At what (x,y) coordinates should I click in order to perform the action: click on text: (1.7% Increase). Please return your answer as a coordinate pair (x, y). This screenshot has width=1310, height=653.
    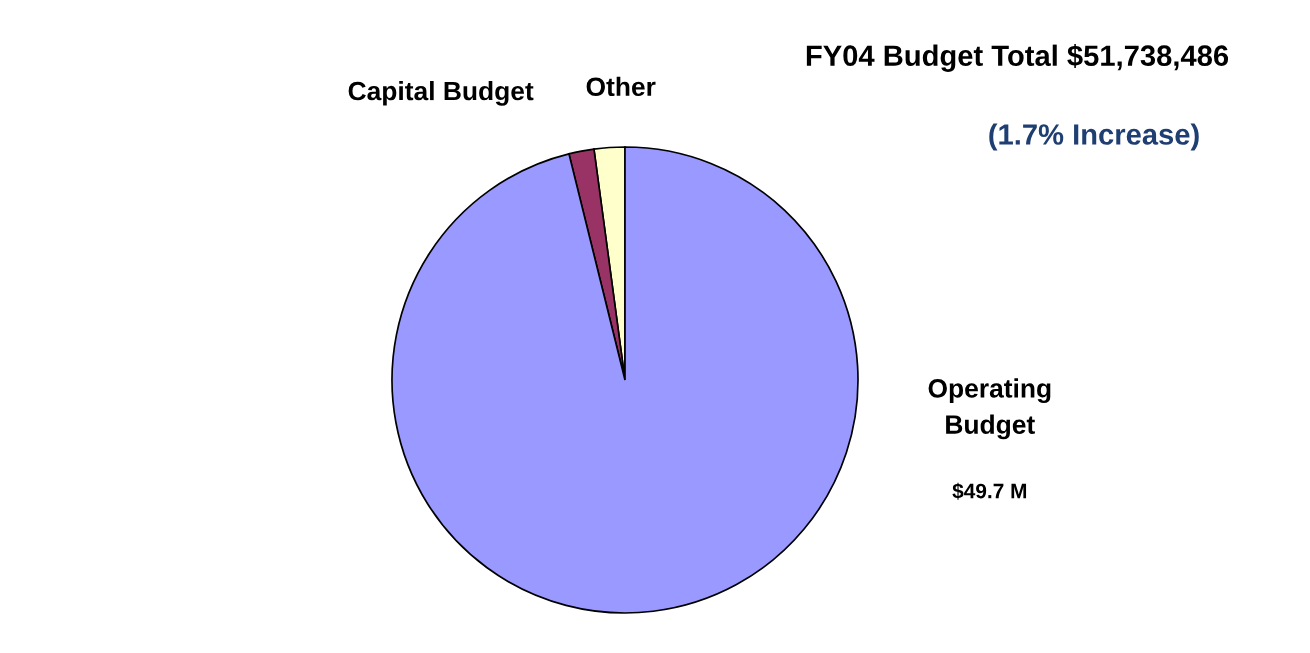
    Looking at the image, I should click on (1094, 137).